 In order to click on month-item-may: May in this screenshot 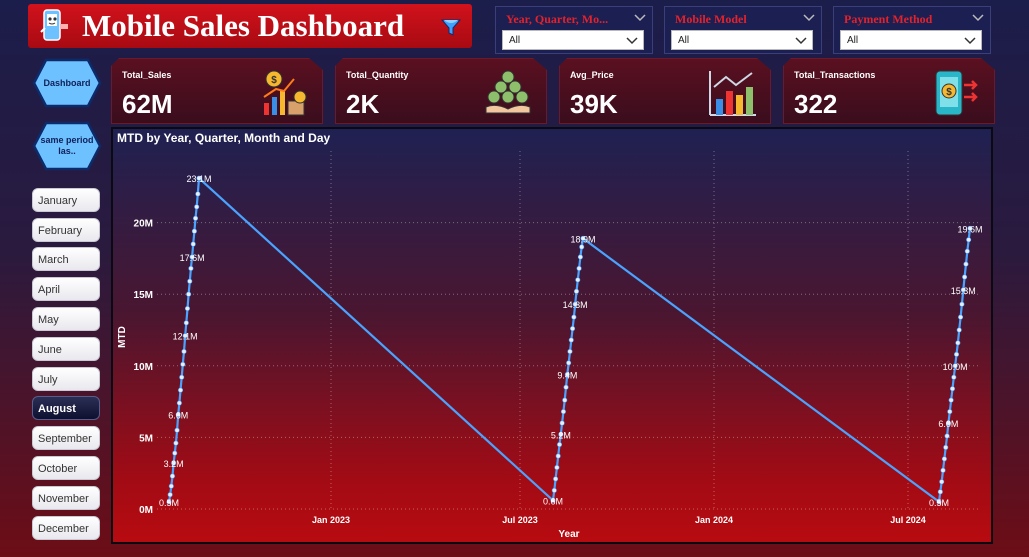, I will do `click(66, 319)`.